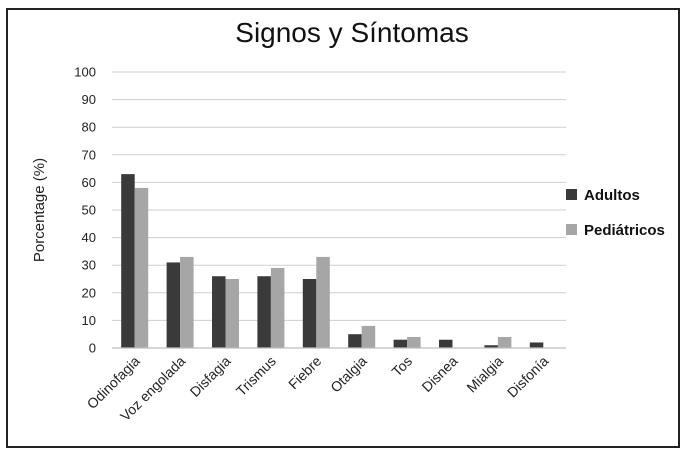 Image resolution: width=686 pixels, height=454 pixels. I want to click on legend-swatch-pediatricos, so click(571, 229).